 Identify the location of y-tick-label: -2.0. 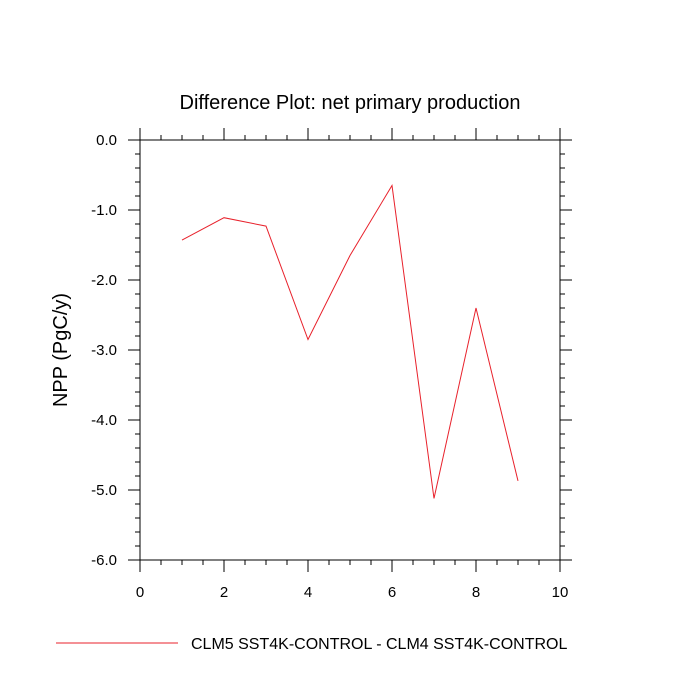
(104, 280).